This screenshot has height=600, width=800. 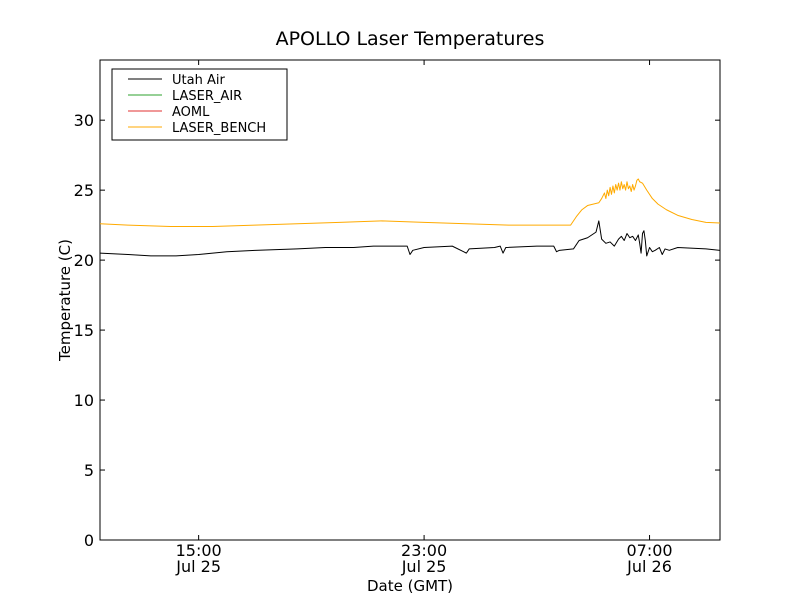 What do you see at coordinates (410, 39) in the screenshot?
I see `chart-title: APOLLO Laser Temperatures` at bounding box center [410, 39].